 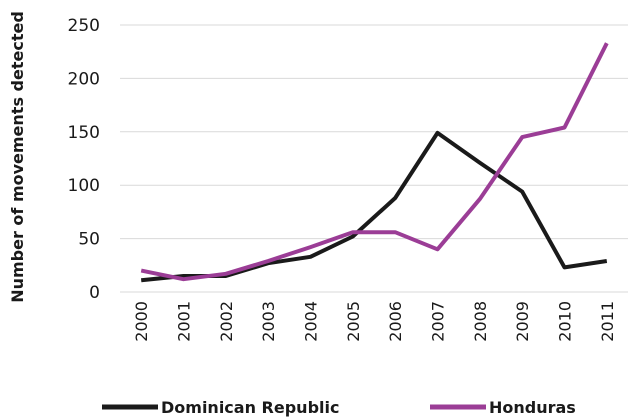 What do you see at coordinates (84, 186) in the screenshot?
I see `y-tick-label: 100` at bounding box center [84, 186].